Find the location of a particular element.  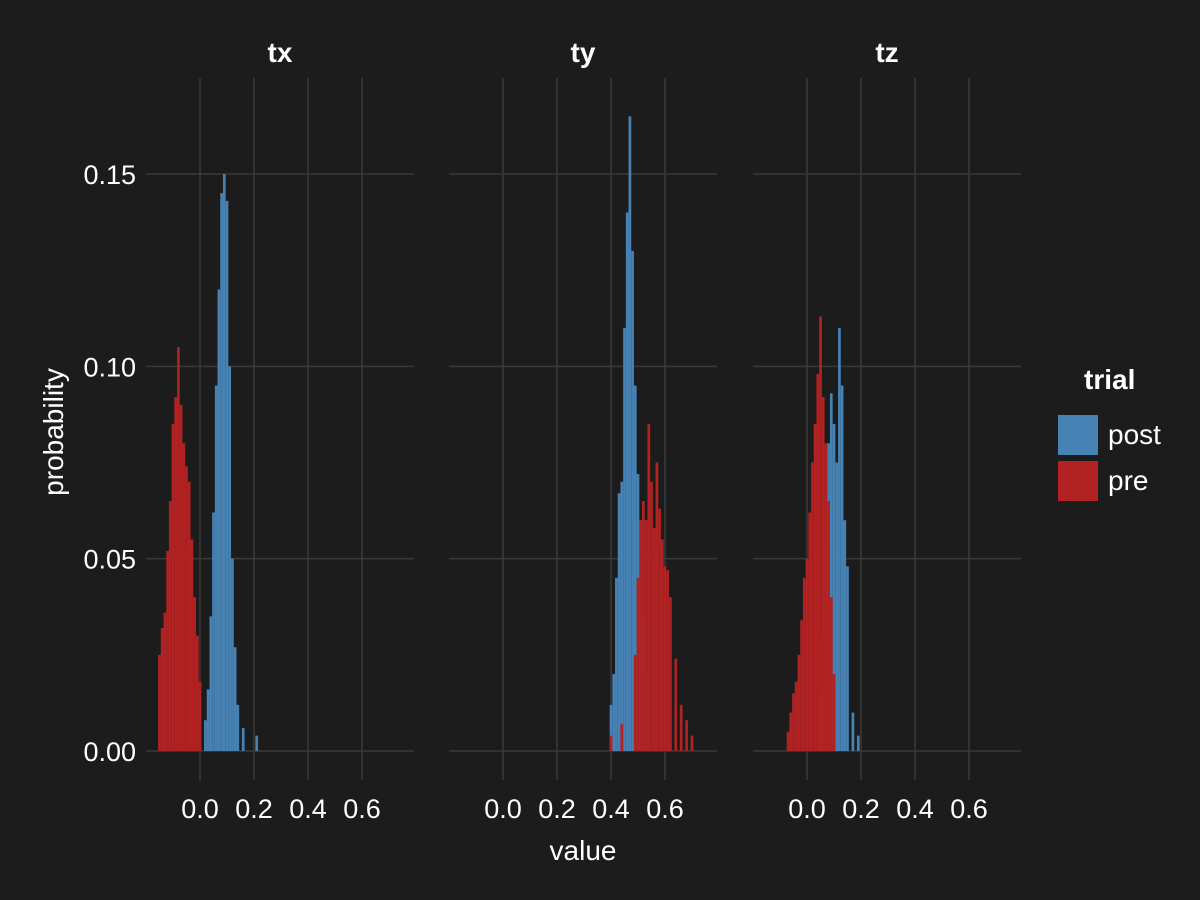

y-tick-label: 0.10 is located at coordinates (109, 367).